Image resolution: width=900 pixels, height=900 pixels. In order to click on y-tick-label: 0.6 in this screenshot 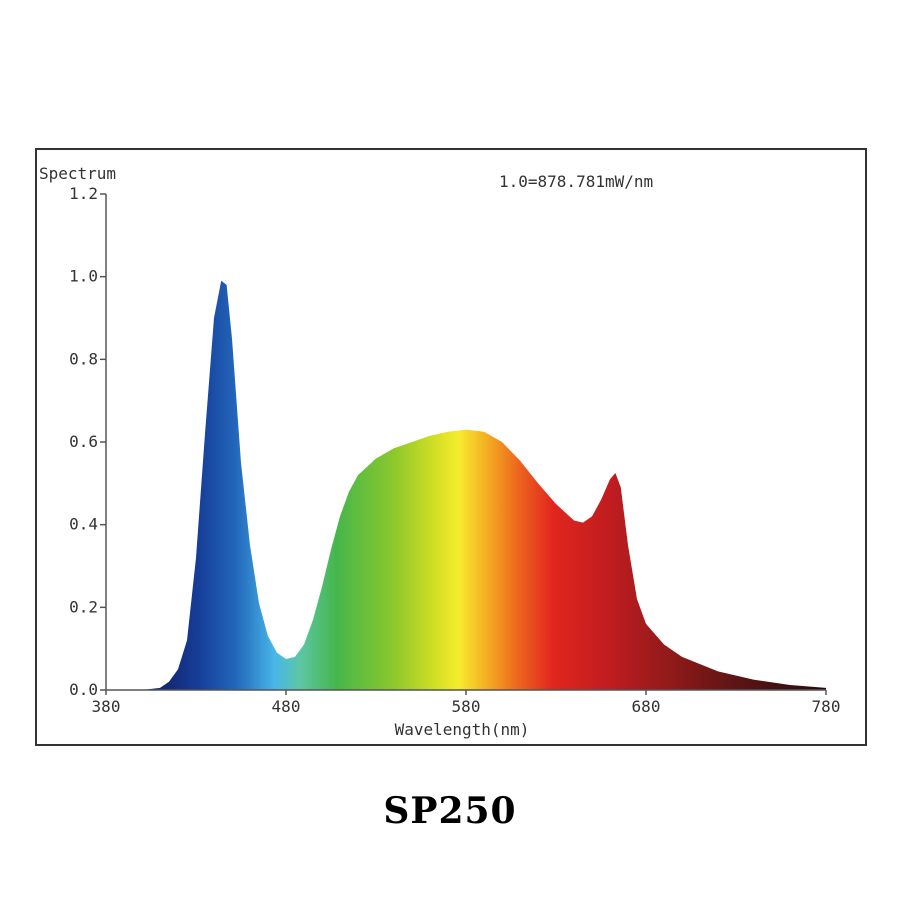, I will do `click(83, 441)`.